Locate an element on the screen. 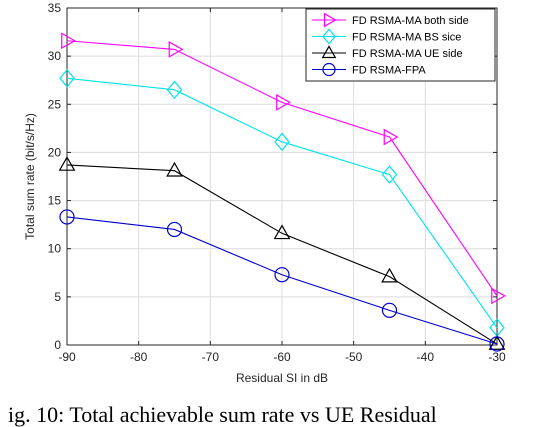 Image resolution: width=540 pixels, height=427 pixels. x-tick-label: -50 is located at coordinates (354, 357).